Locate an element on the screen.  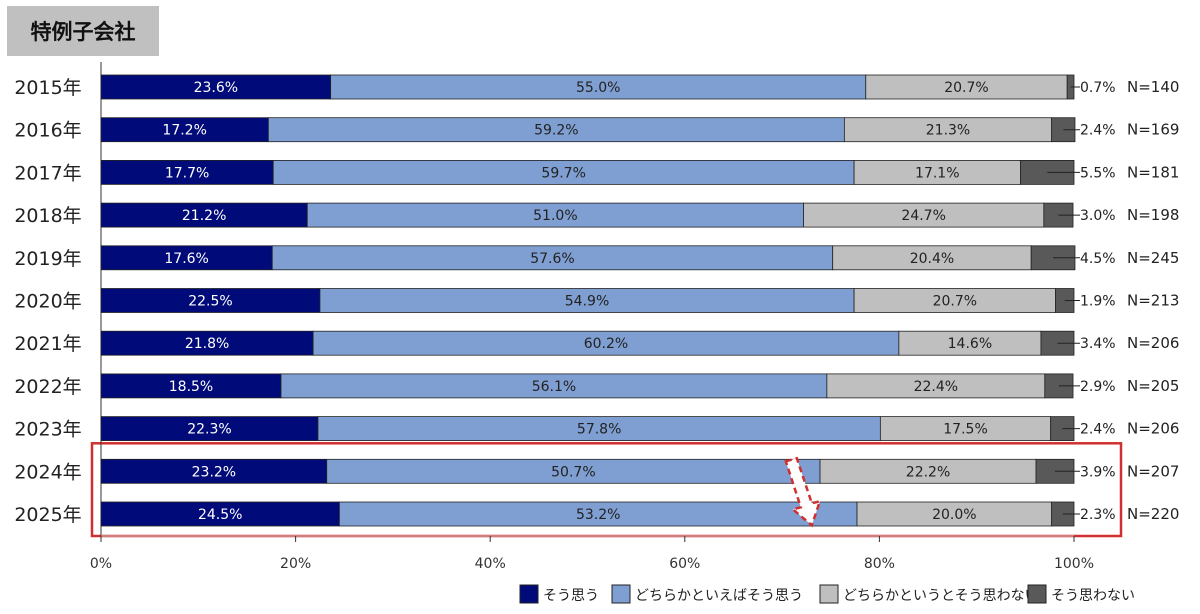
data-label: 20.4% is located at coordinates (932, 259).